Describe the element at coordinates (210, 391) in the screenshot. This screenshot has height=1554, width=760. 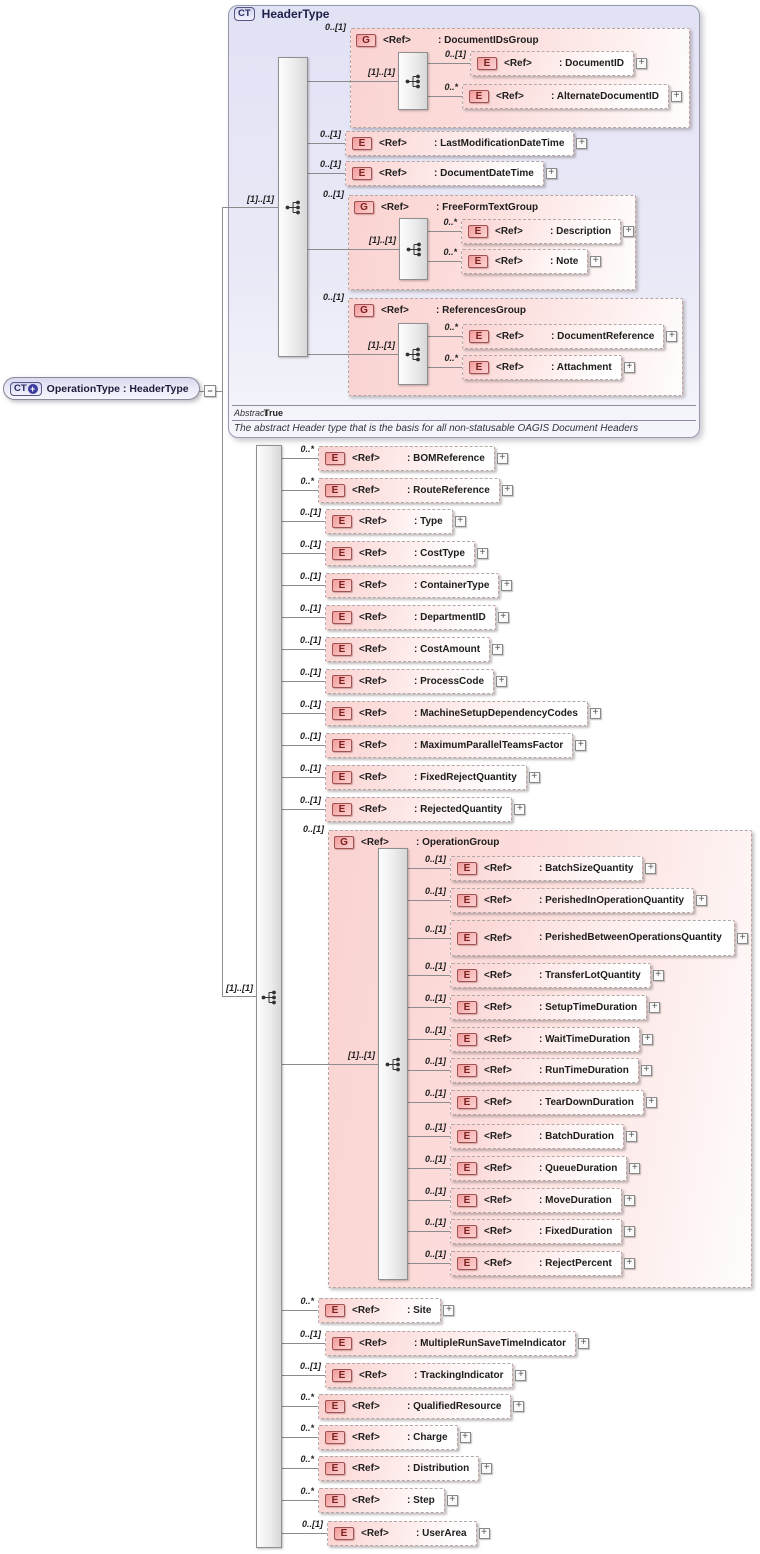
I see `collapse-toggle-icon: −` at that location.